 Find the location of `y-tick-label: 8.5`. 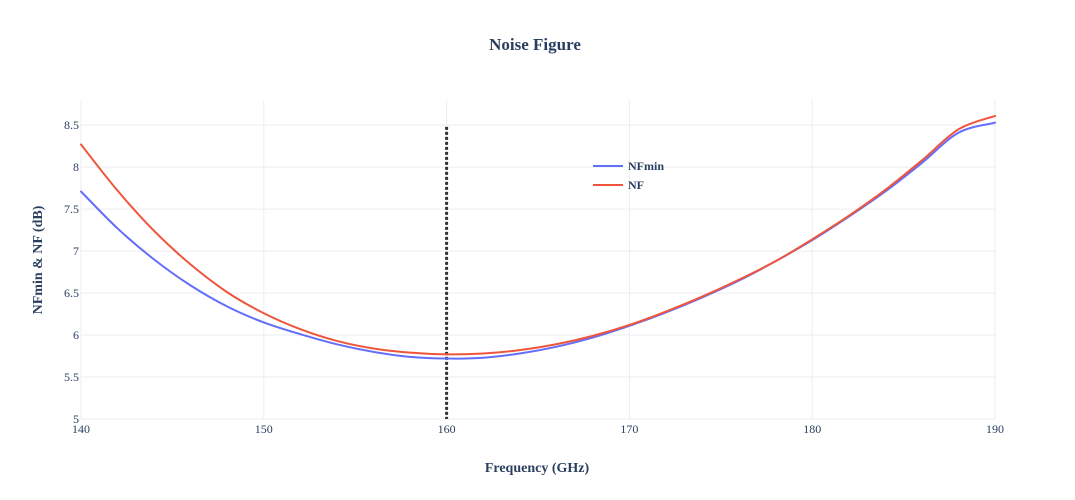

y-tick-label: 8.5 is located at coordinates (71, 125).